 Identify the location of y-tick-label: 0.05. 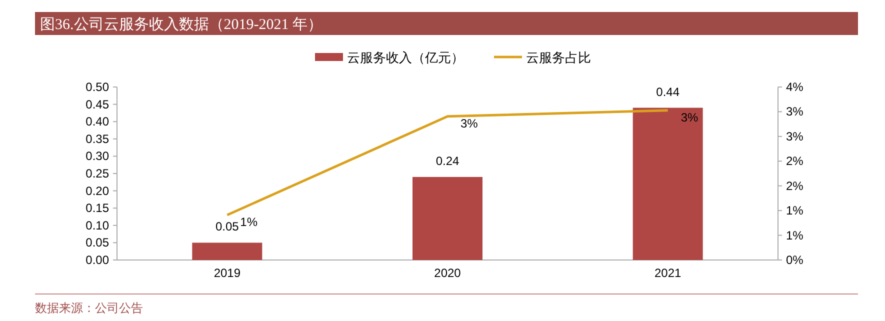
(98, 243).